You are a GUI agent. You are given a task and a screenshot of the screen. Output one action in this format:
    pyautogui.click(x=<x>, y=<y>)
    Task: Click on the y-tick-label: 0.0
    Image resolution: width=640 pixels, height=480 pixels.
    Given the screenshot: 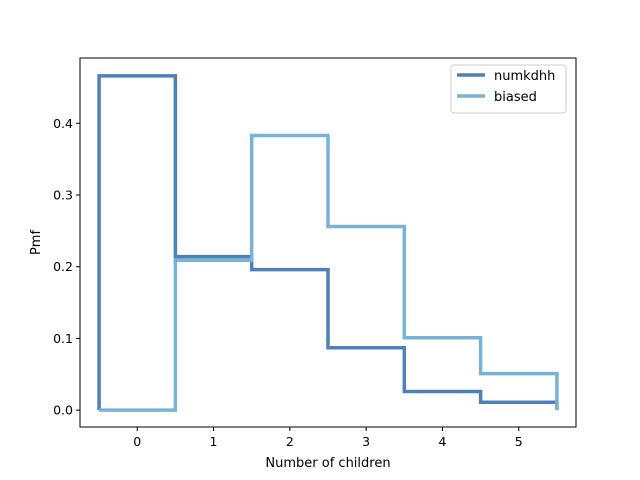 What is the action you would take?
    pyautogui.click(x=63, y=410)
    